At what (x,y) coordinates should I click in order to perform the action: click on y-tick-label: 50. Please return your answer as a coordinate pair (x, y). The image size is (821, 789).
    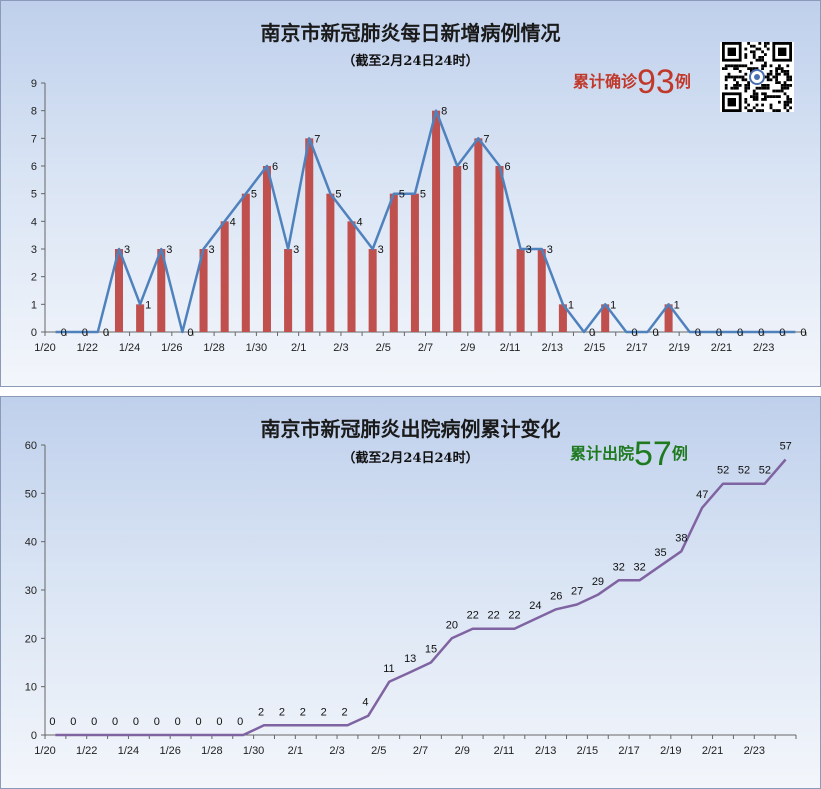
    Looking at the image, I should click on (31, 494).